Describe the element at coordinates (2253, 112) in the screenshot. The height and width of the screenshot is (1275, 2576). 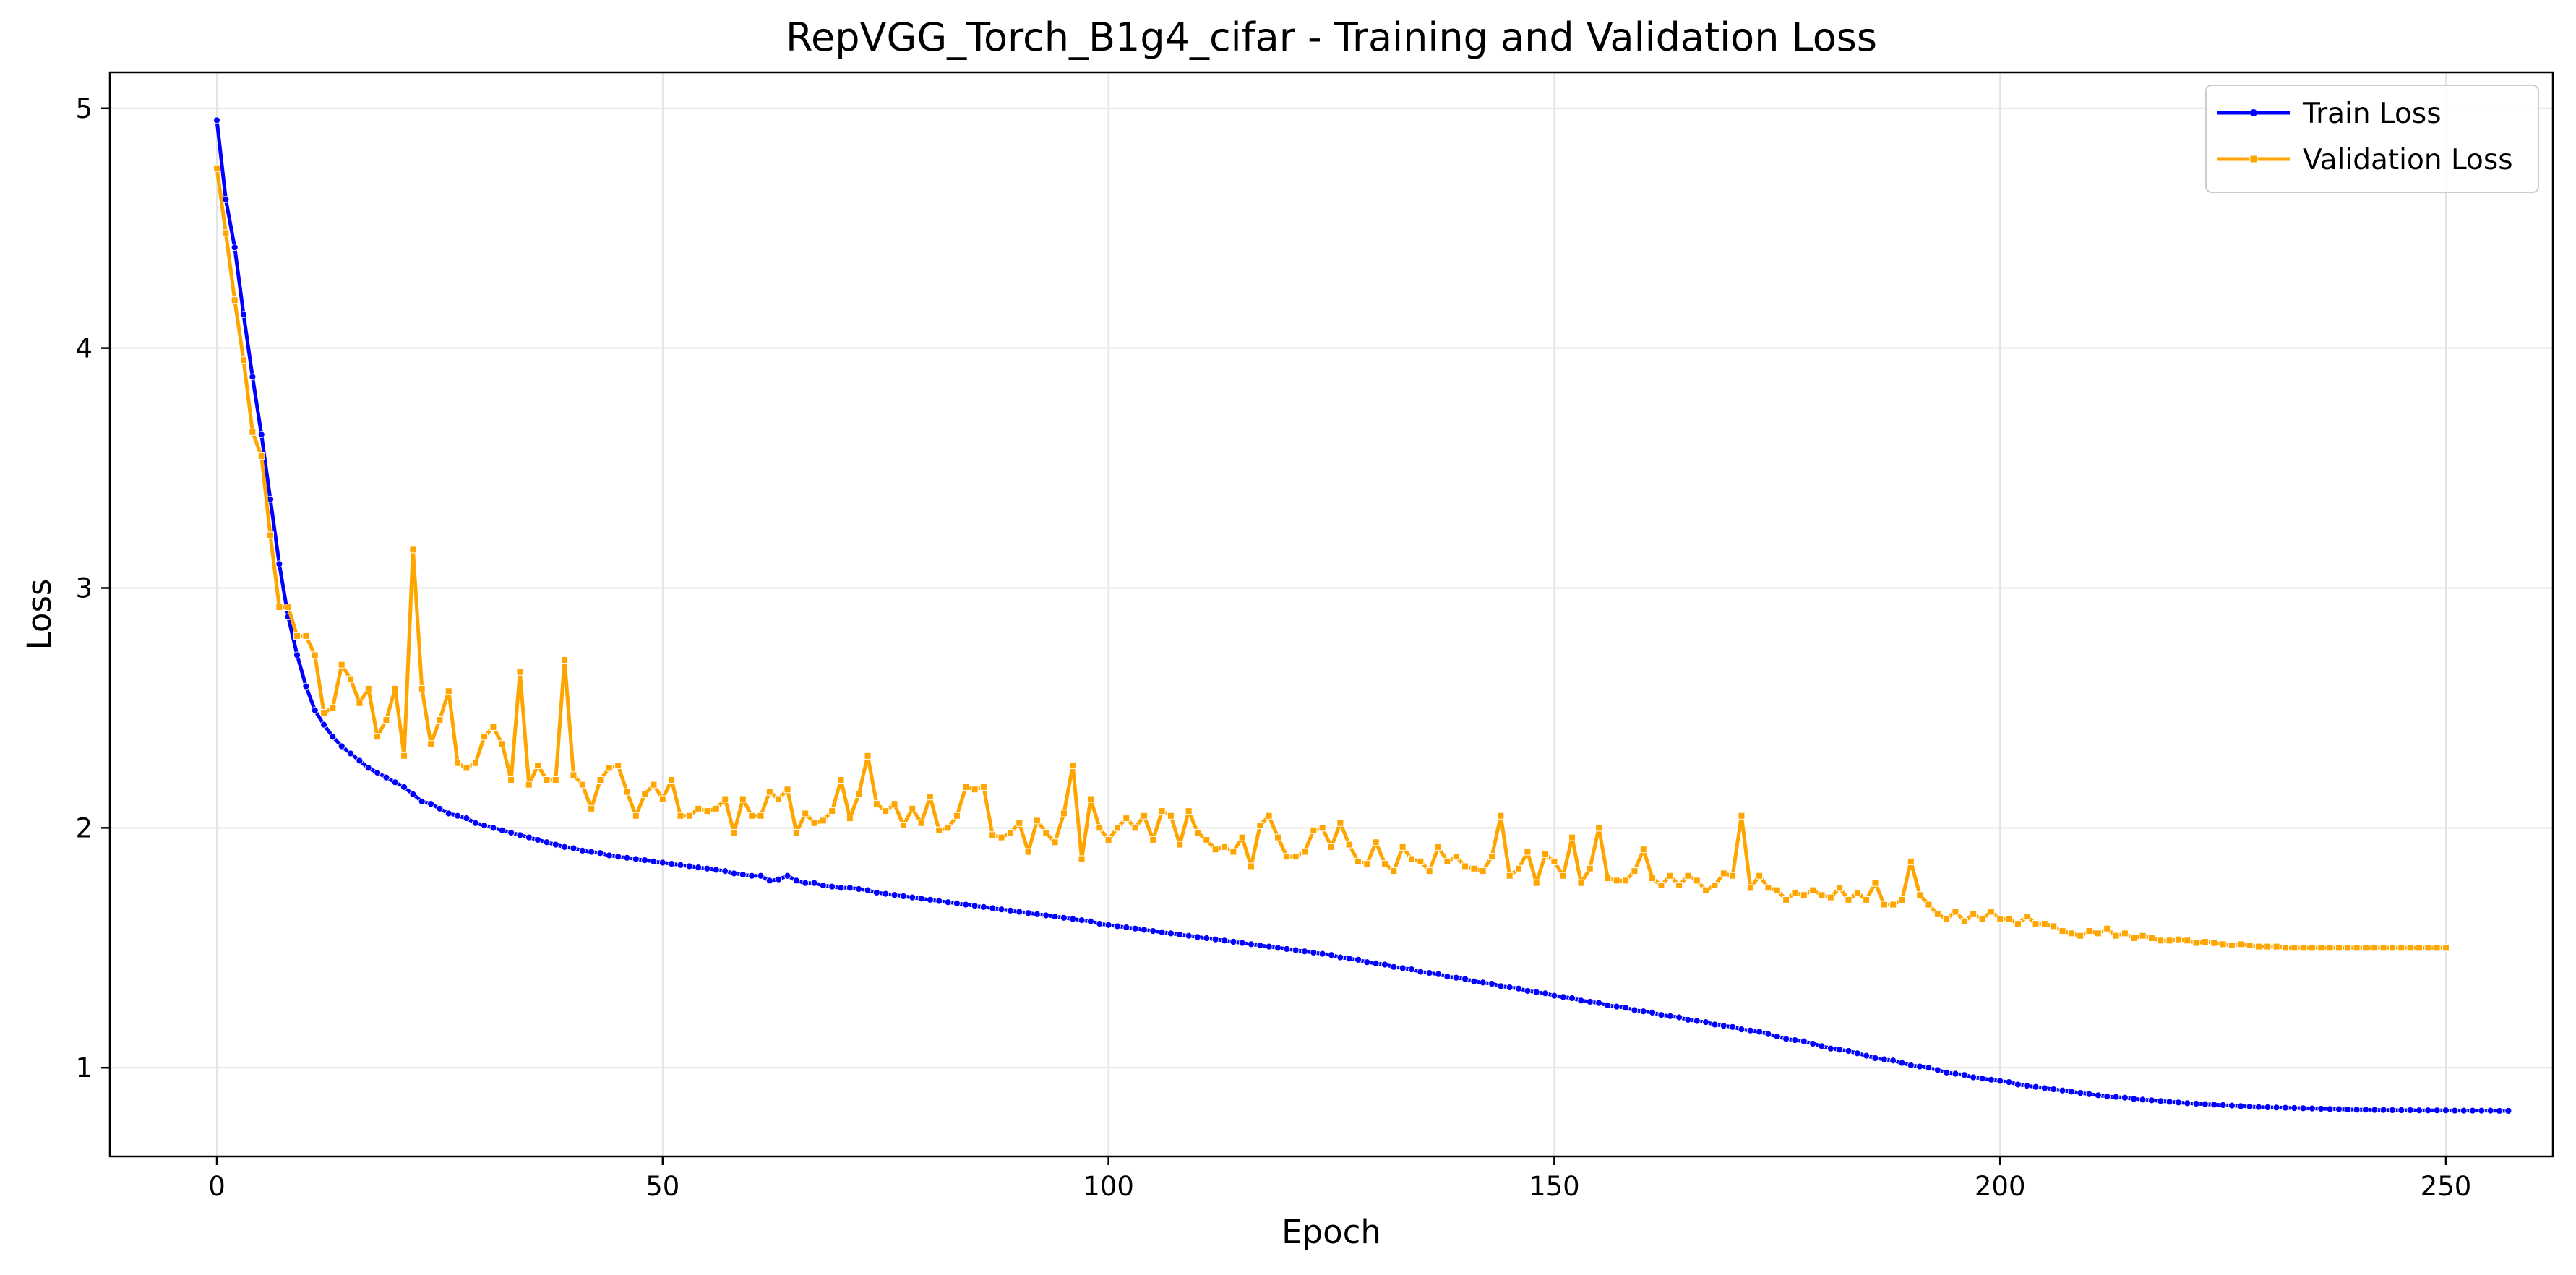
I see `legend-train-marker` at that location.